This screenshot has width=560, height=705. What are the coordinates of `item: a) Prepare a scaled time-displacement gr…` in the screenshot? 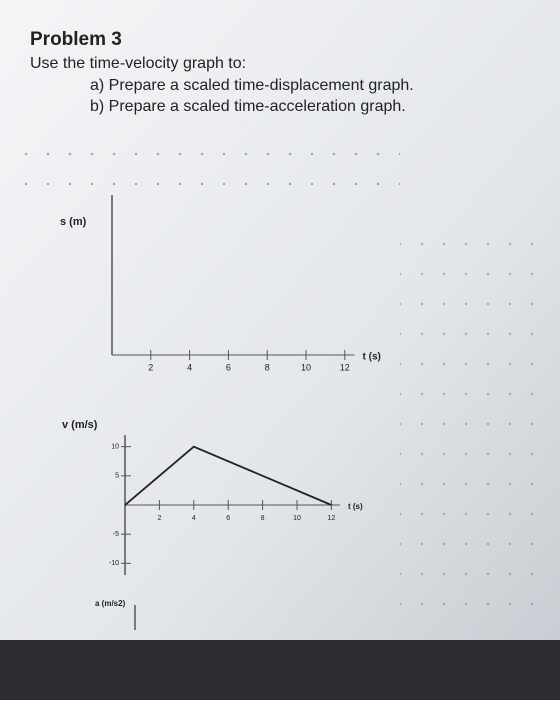 It's located at (252, 85).